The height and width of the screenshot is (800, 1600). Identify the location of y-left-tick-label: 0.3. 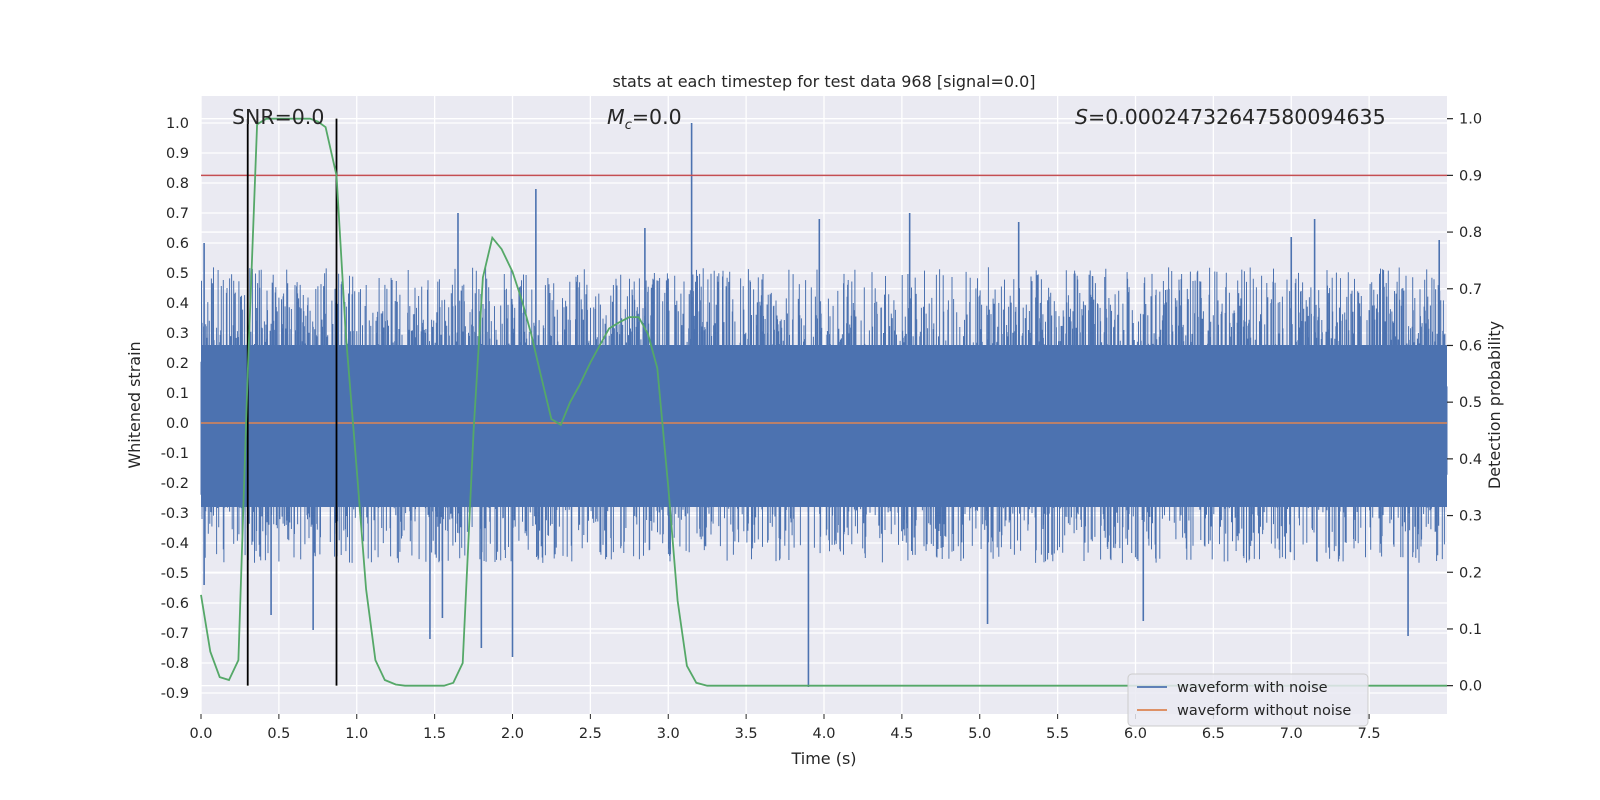
(177, 334).